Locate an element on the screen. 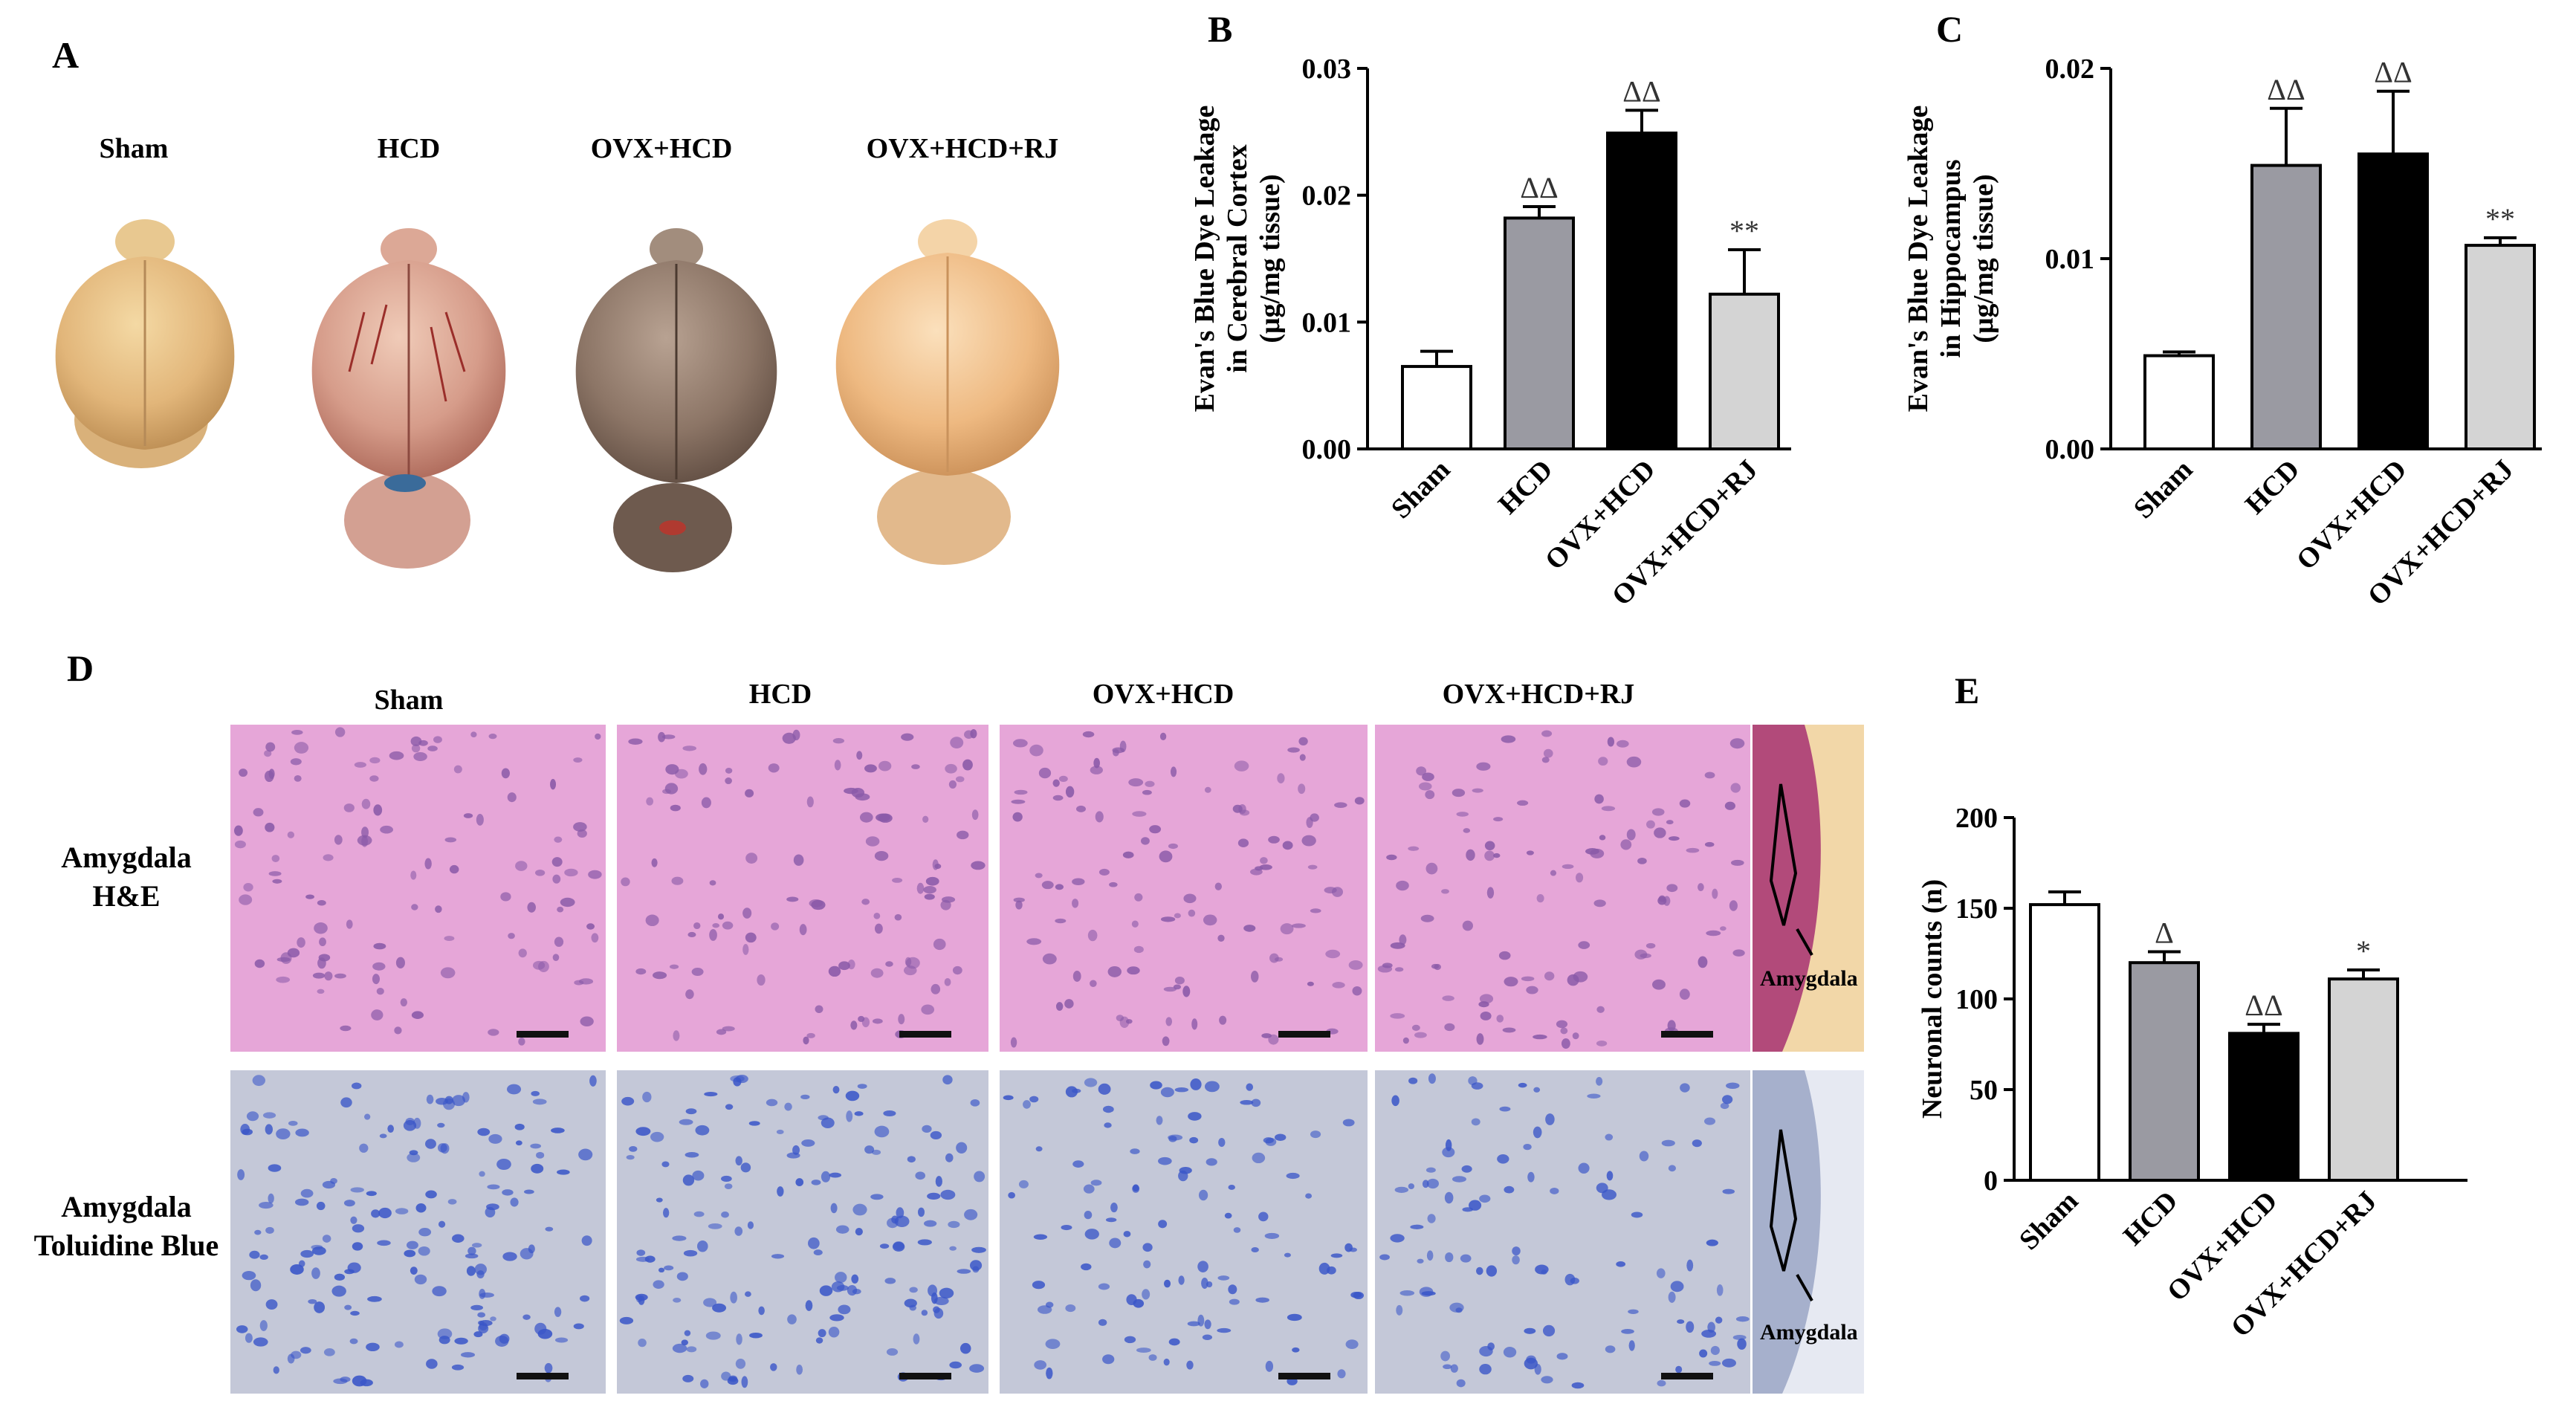 The width and height of the screenshot is (2576, 1404). panel-b-letter: B is located at coordinates (1220, 29).